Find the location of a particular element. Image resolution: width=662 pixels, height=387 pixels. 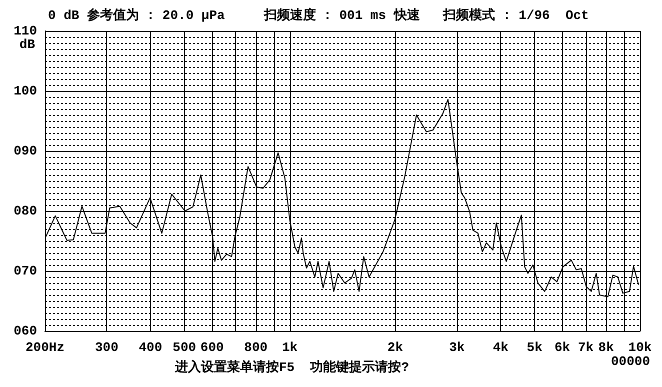

x-tick-label: 3k is located at coordinates (457, 347).